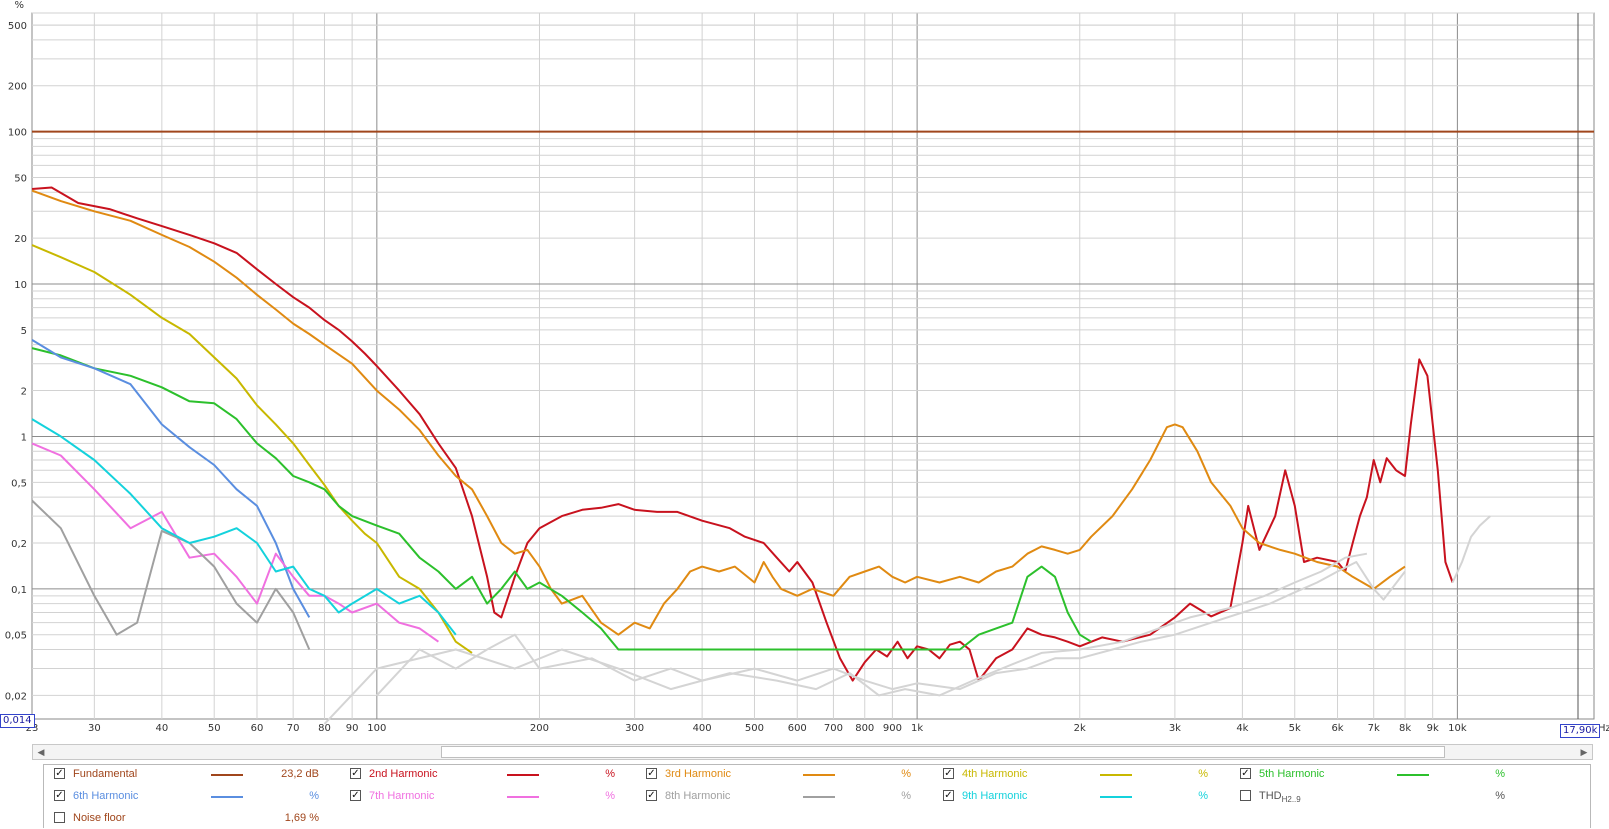  Describe the element at coordinates (1584, 752) in the screenshot. I see `scroll-right-arrow-icon: ▶` at that location.